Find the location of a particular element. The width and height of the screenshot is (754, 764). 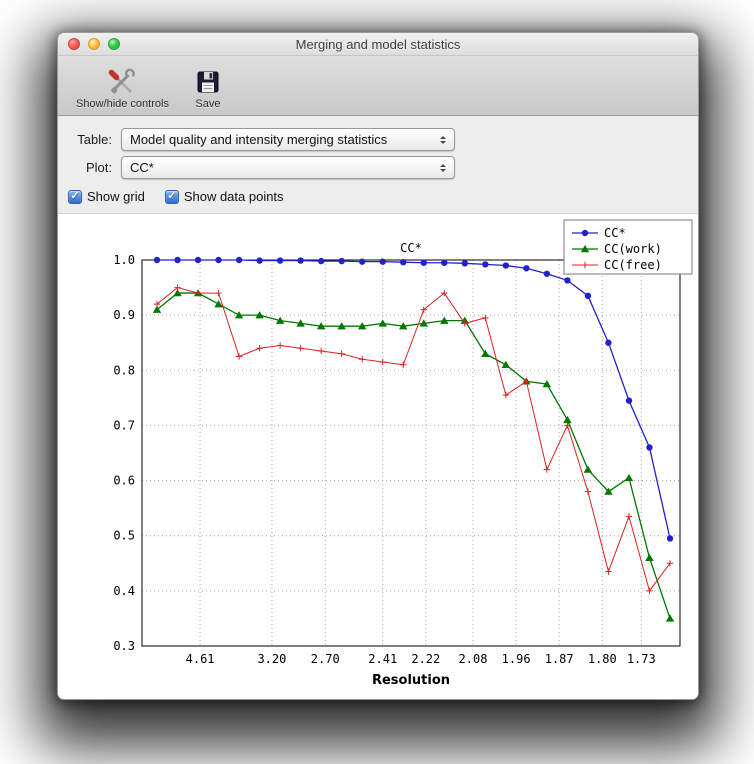

tools-icon is located at coordinates (122, 82).